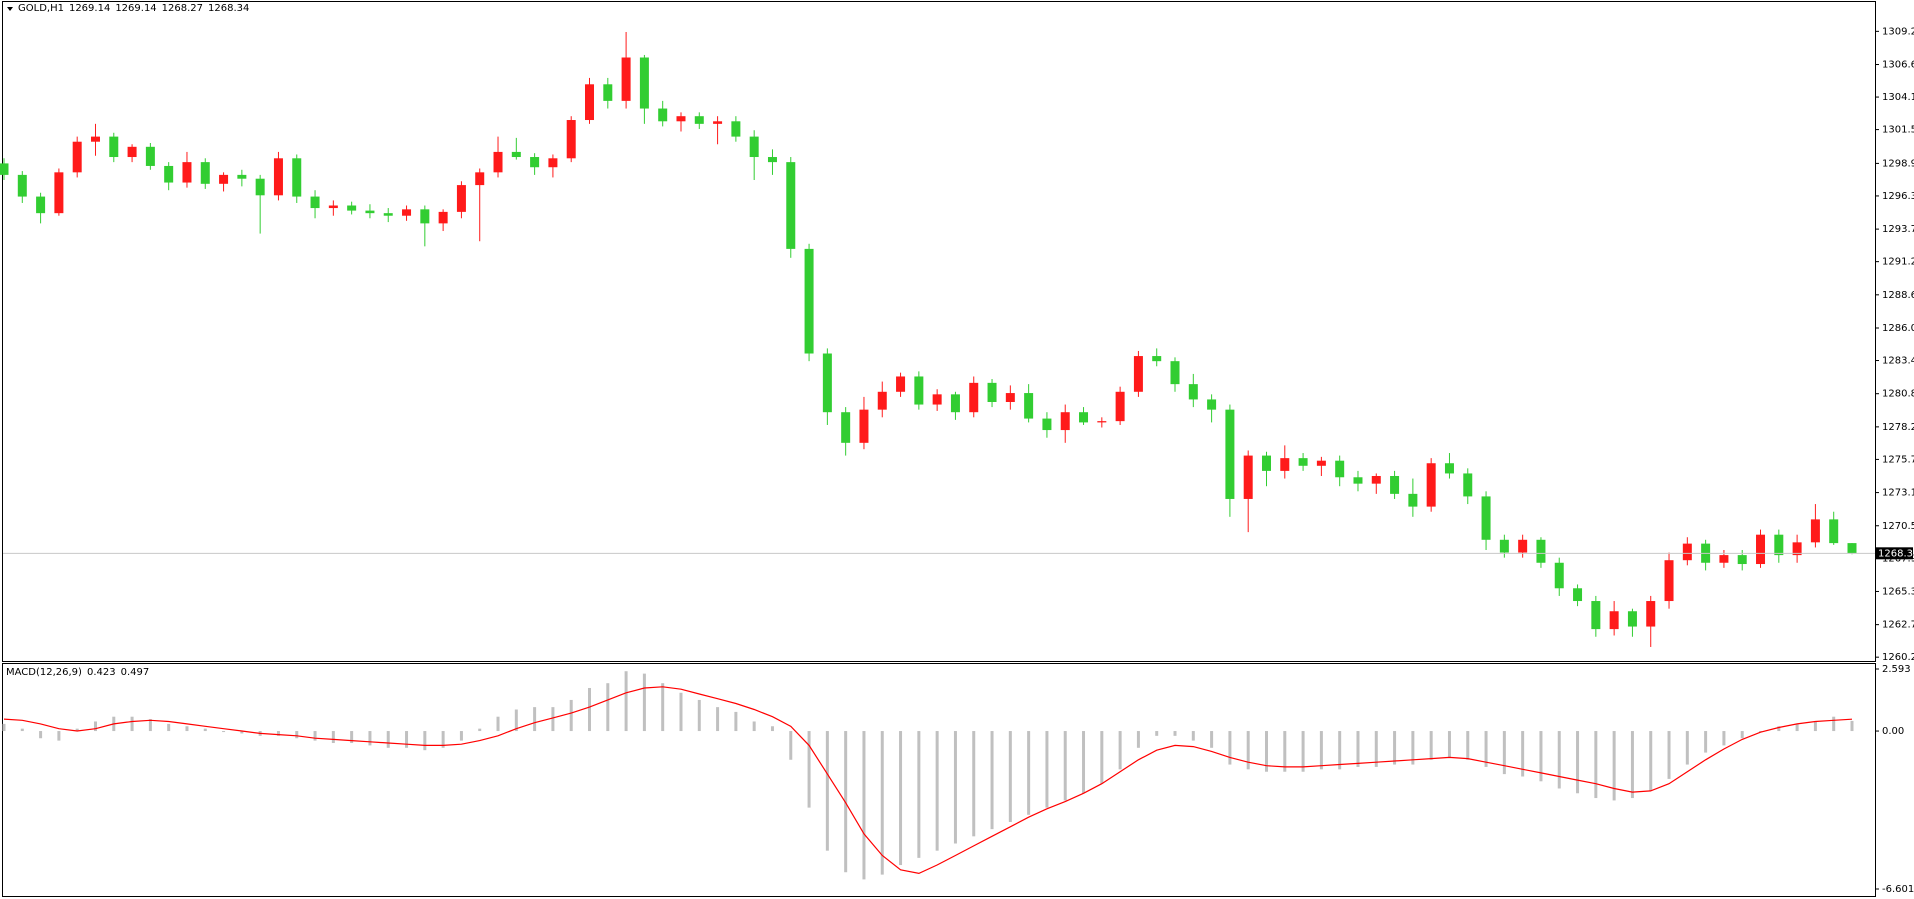  I want to click on y-tick-label: 1278.25, so click(1898, 427).